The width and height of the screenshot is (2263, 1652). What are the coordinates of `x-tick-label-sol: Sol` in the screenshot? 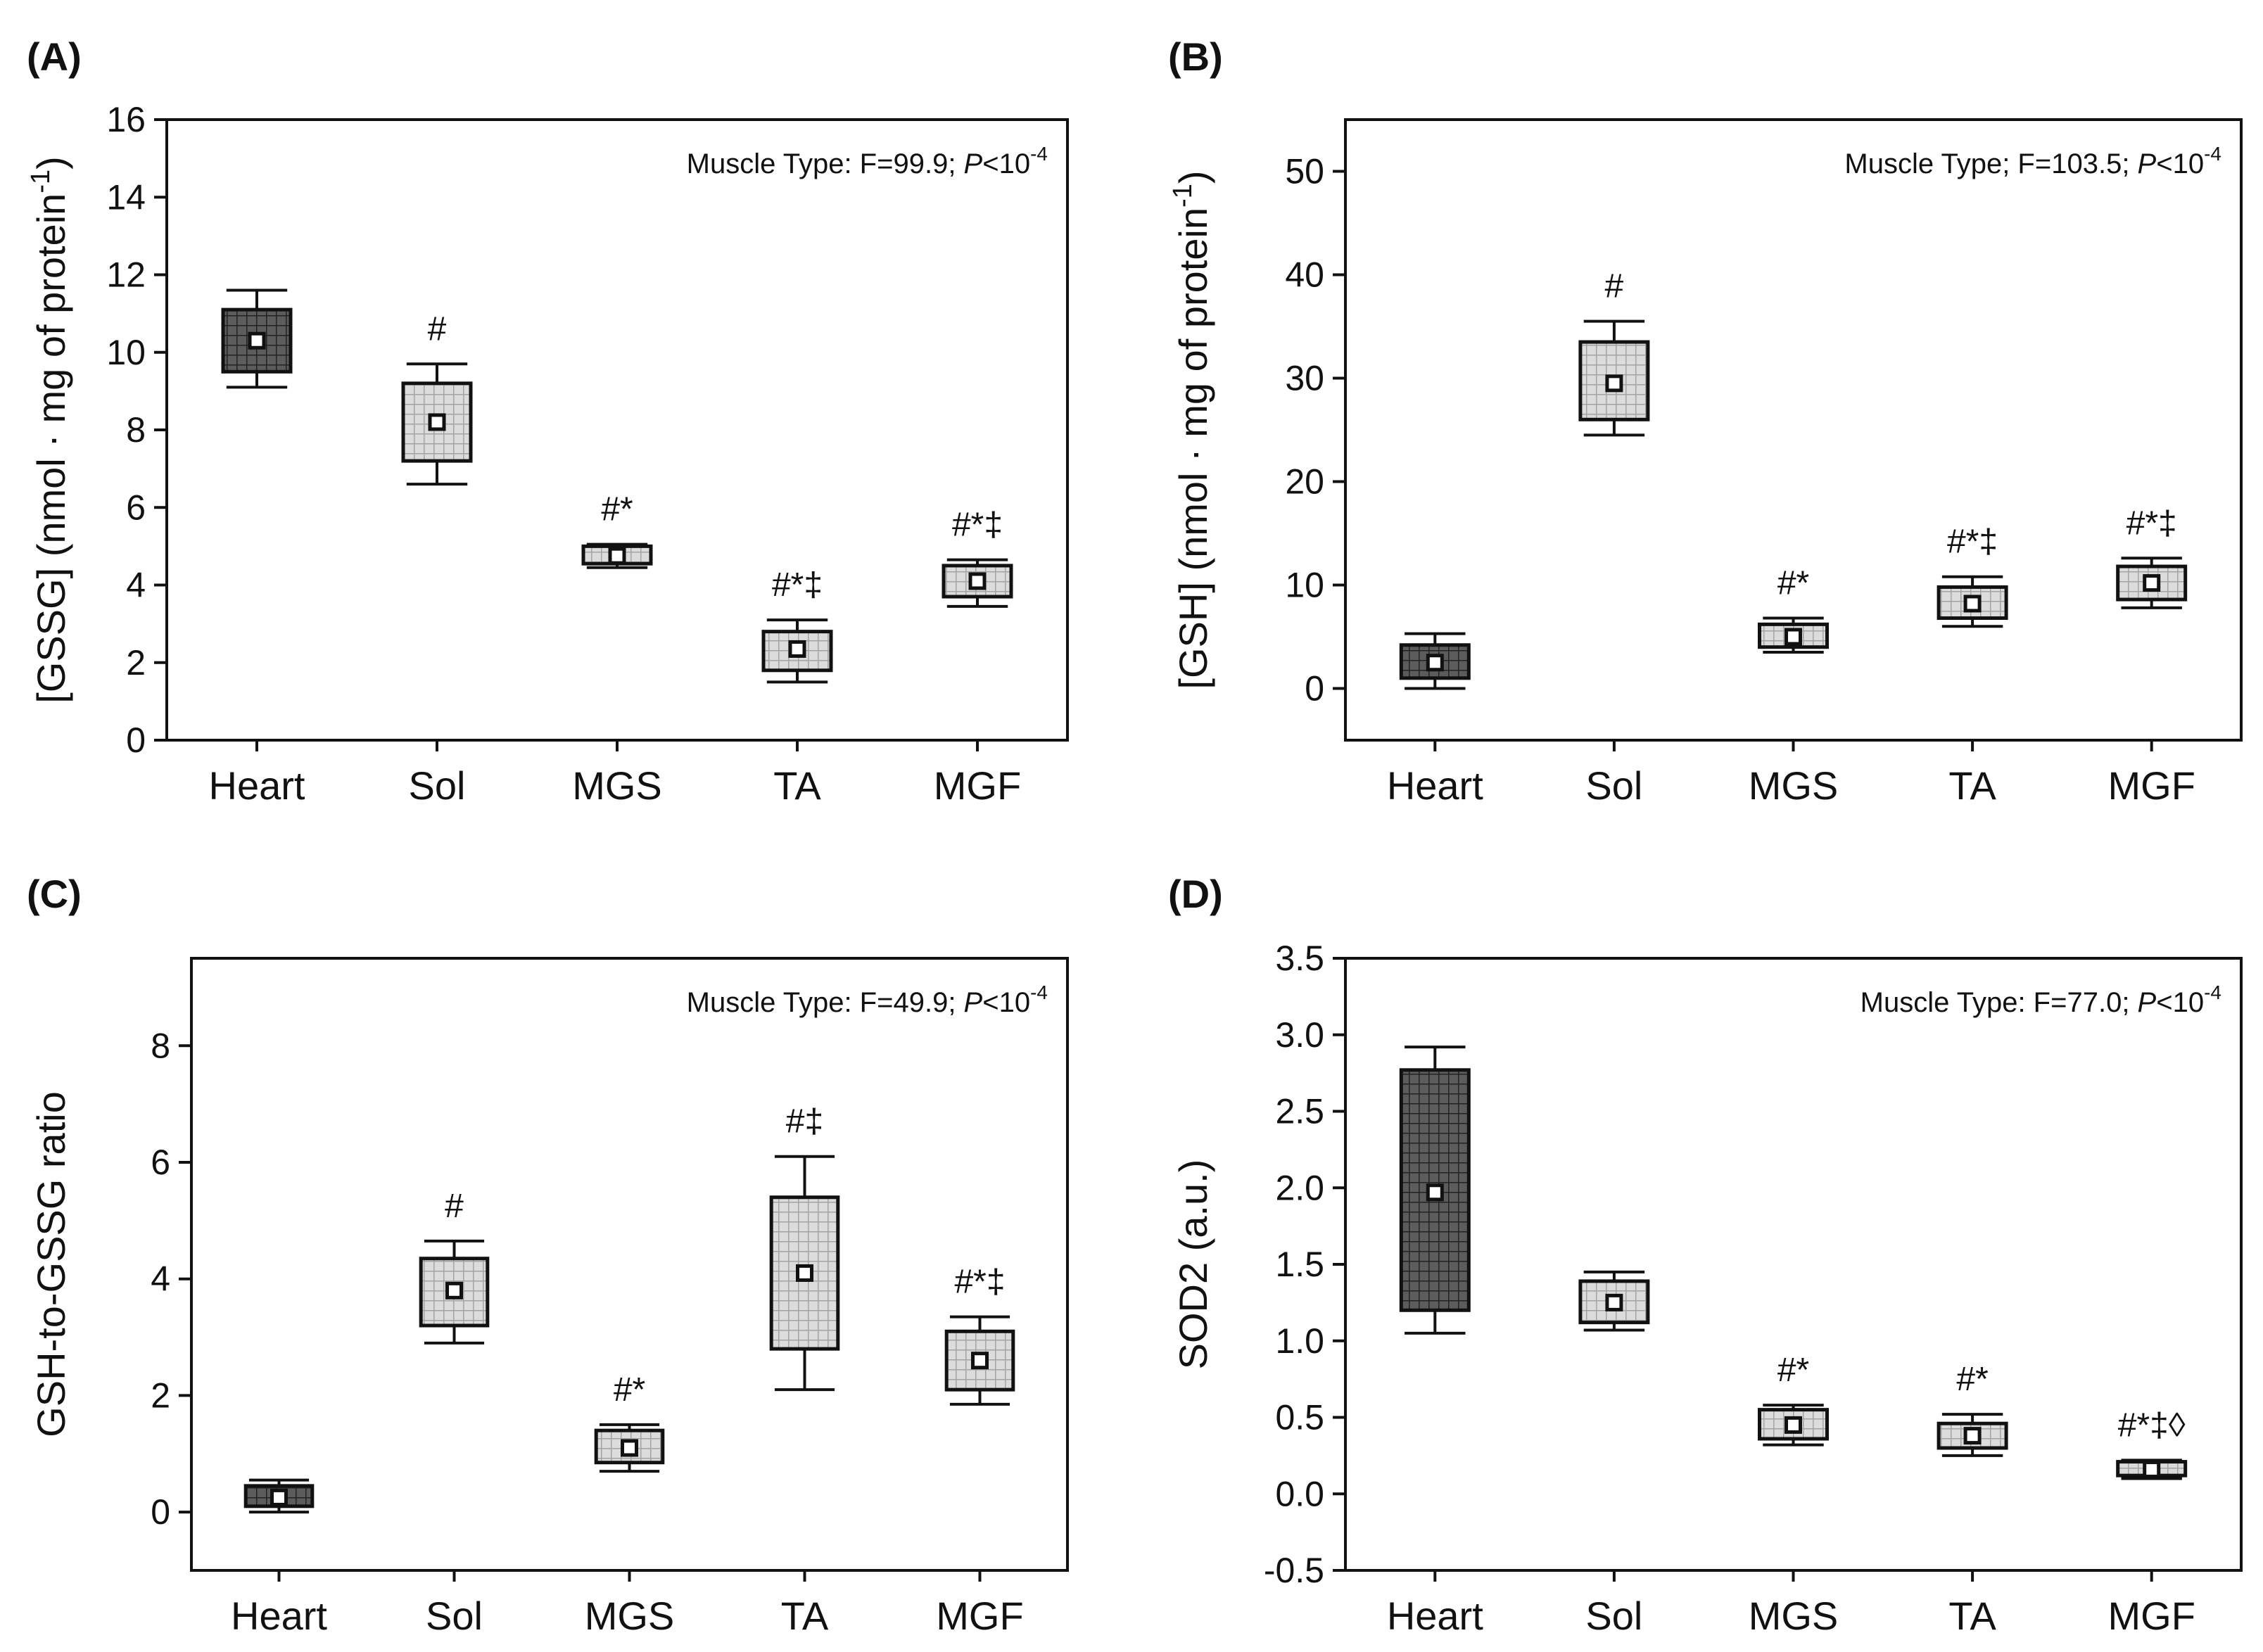 It's located at (1613, 1616).